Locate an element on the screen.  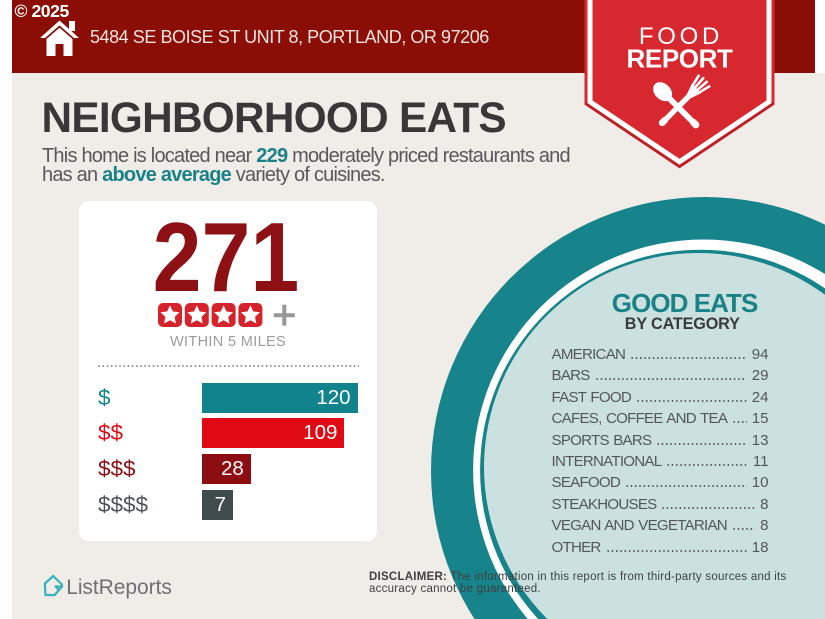
svg-text: FOOD is located at coordinates (681, 36).